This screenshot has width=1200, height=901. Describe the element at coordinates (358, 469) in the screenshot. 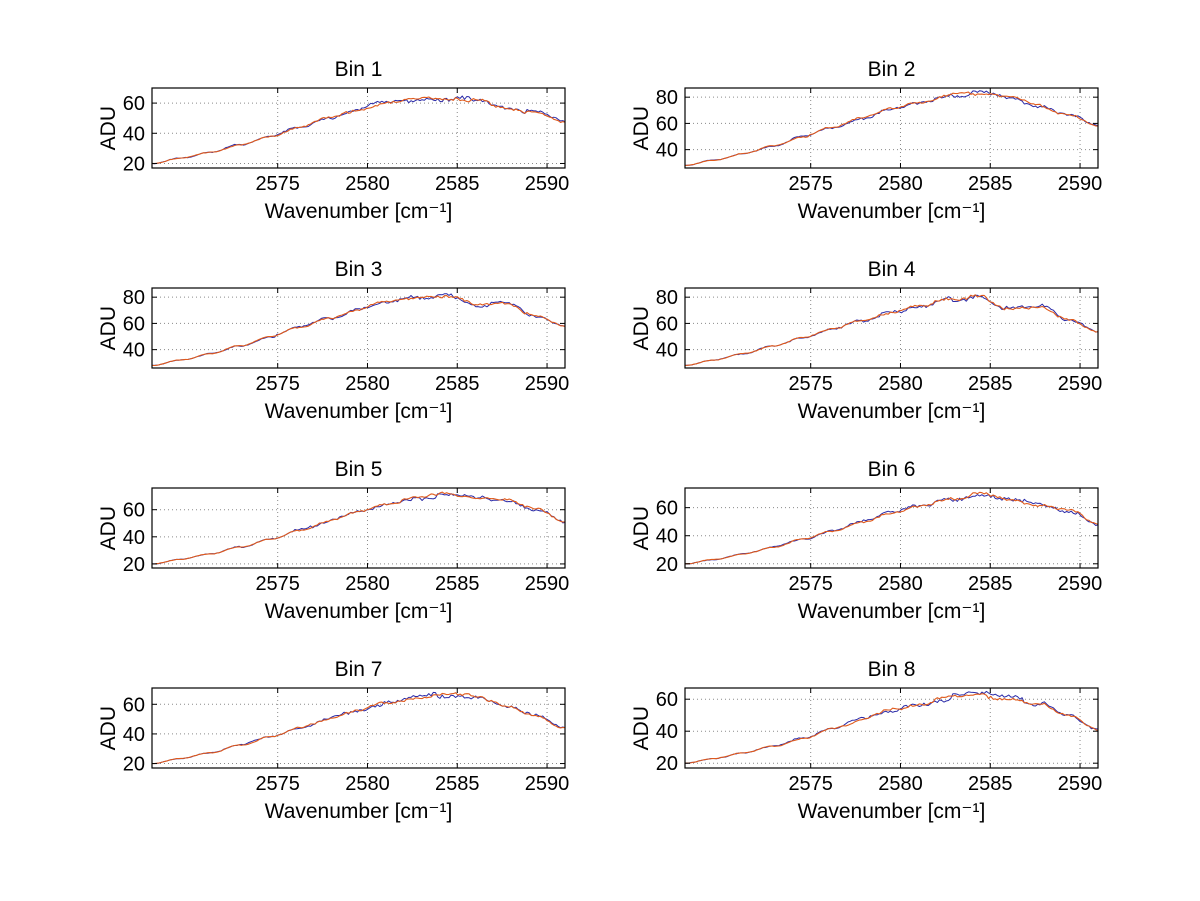

I see `subplot-title: Bin 5` at that location.